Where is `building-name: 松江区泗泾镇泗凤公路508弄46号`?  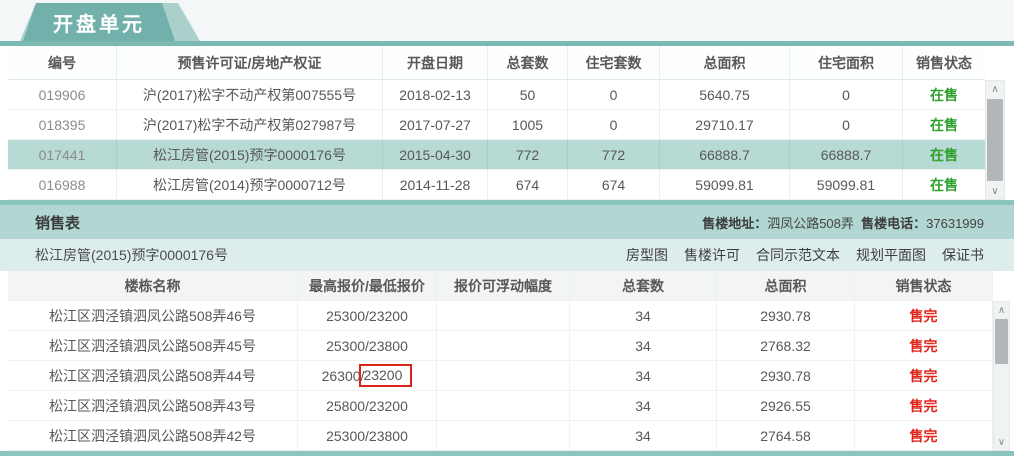
building-name: 松江区泗泾镇泗凤公路508弄46号 is located at coordinates (153, 315).